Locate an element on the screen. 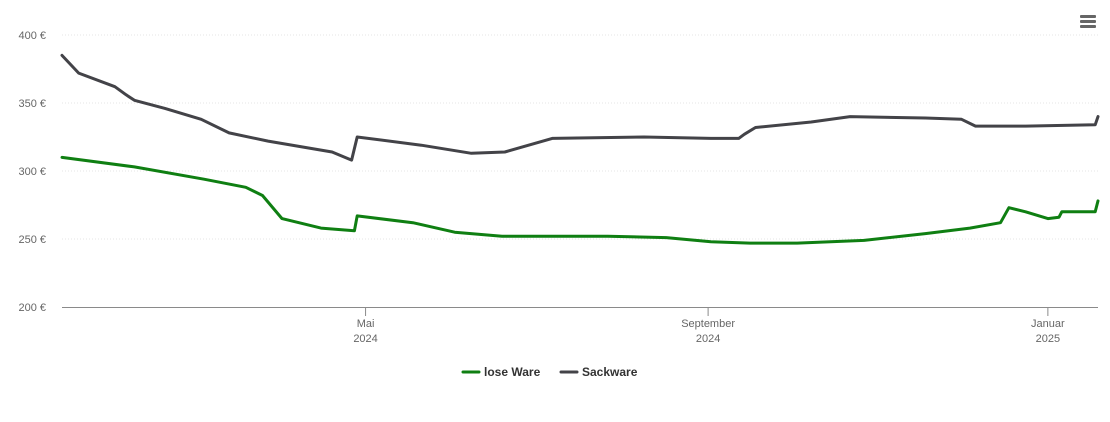 The height and width of the screenshot is (422, 1110). legend-label: Sackware is located at coordinates (610, 372).